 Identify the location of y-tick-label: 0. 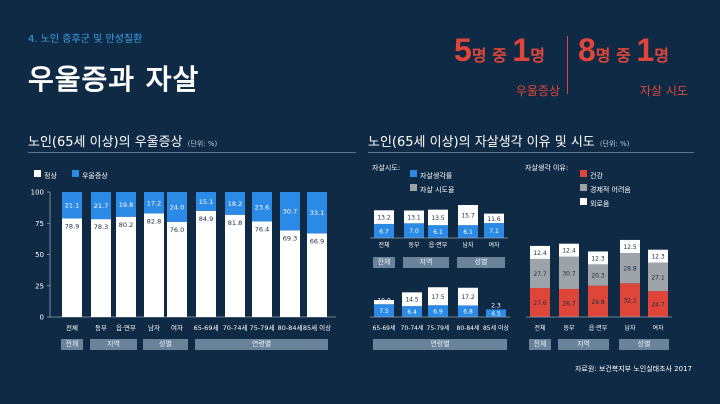
(42, 318).